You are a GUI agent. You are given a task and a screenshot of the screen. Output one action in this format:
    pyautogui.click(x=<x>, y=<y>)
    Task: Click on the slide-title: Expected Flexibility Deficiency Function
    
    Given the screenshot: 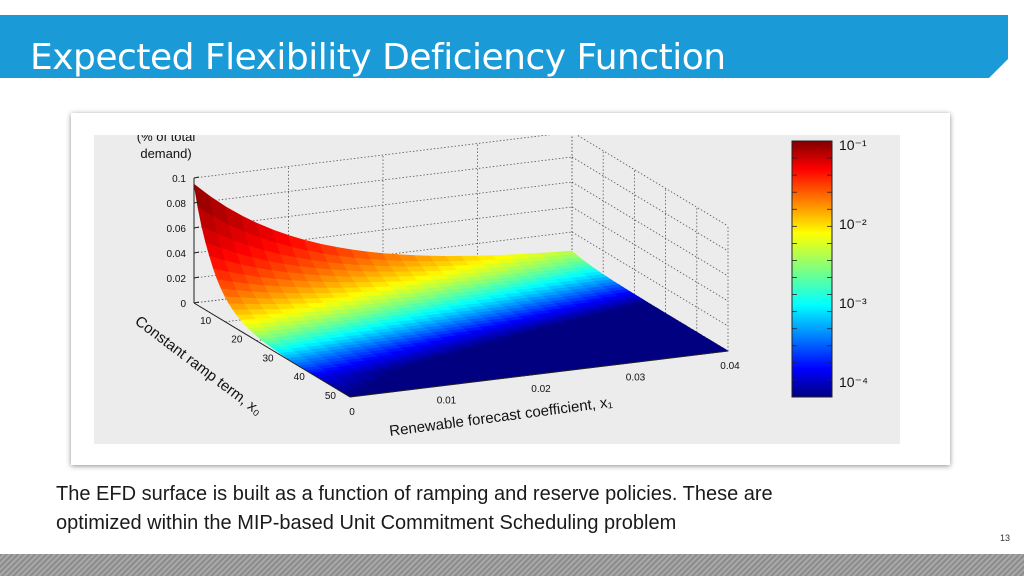 What is the action you would take?
    pyautogui.click(x=378, y=57)
    